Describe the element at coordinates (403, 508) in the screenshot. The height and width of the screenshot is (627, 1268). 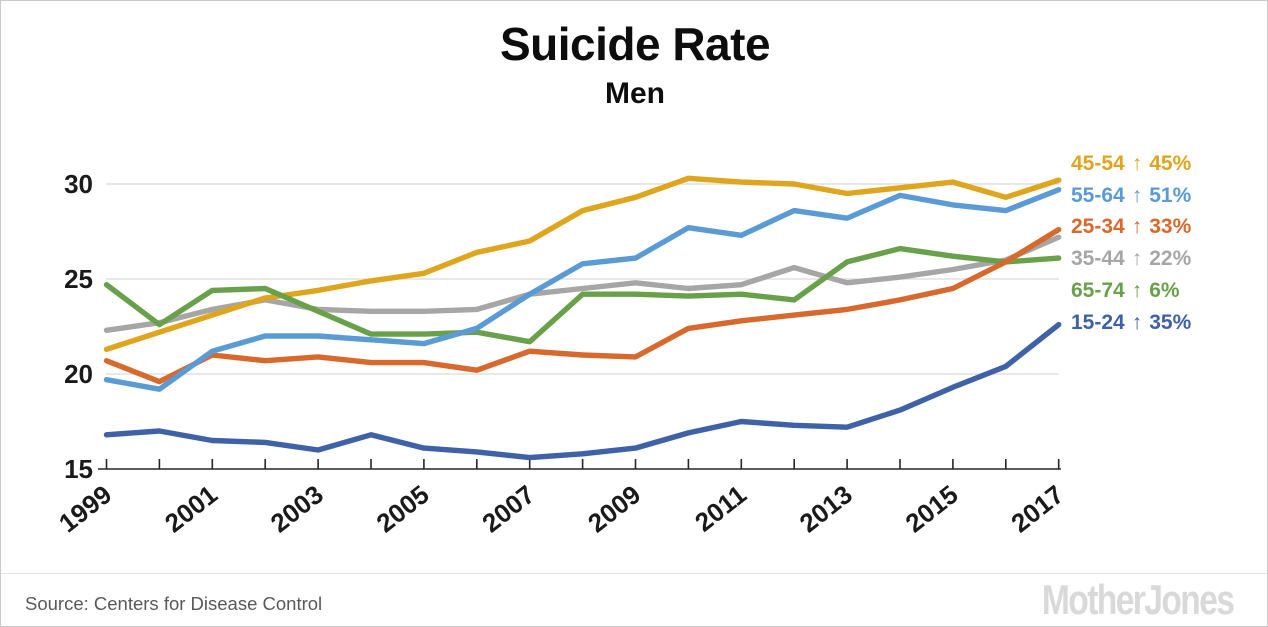
I see `x-axis-label: 2005` at that location.